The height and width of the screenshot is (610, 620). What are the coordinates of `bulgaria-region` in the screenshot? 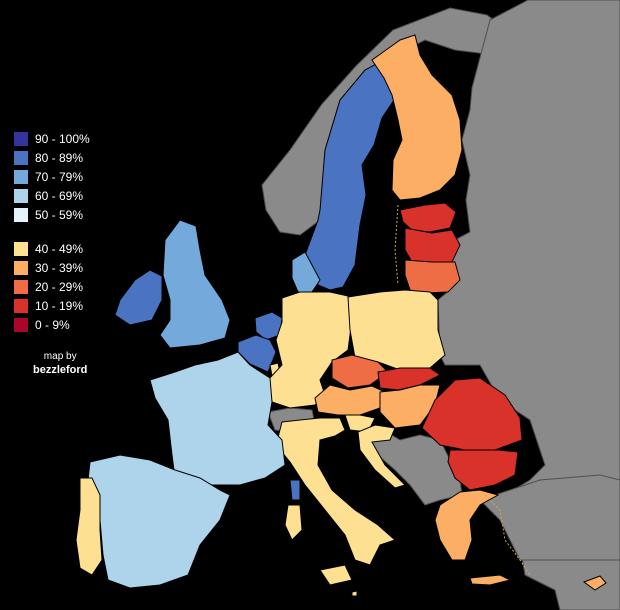 It's located at (483, 470).